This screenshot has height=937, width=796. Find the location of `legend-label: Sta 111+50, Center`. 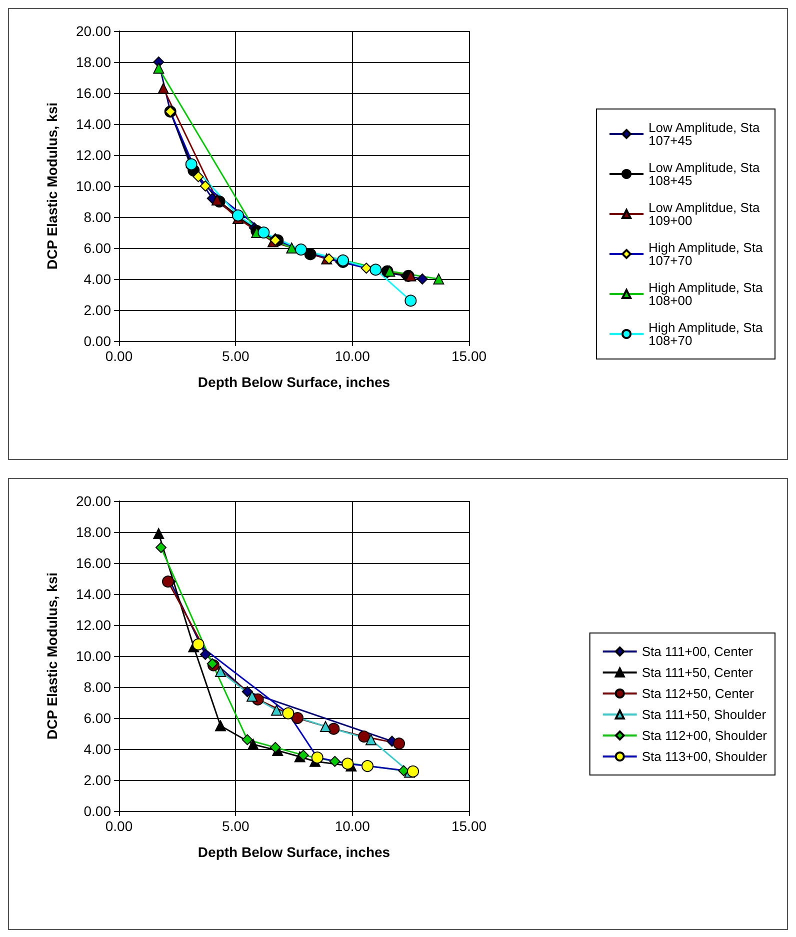

legend-label: Sta 111+50, Center is located at coordinates (698, 672).